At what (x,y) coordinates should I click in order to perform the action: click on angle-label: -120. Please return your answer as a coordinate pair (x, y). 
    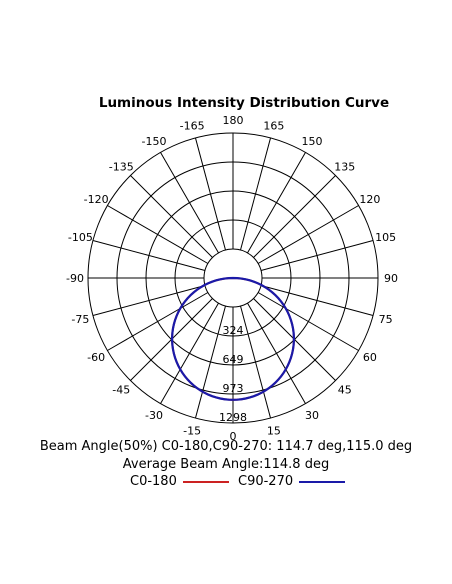
    Looking at the image, I should click on (96, 199).